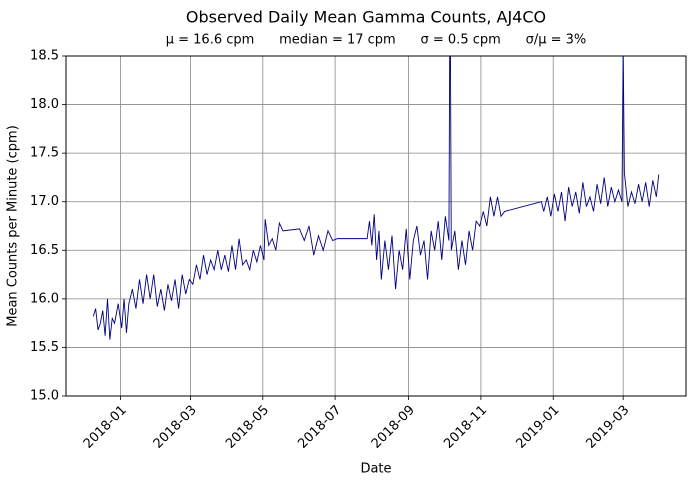 The height and width of the screenshot is (482, 692). Describe the element at coordinates (44, 153) in the screenshot. I see `y-tick-label: 17.5` at that location.